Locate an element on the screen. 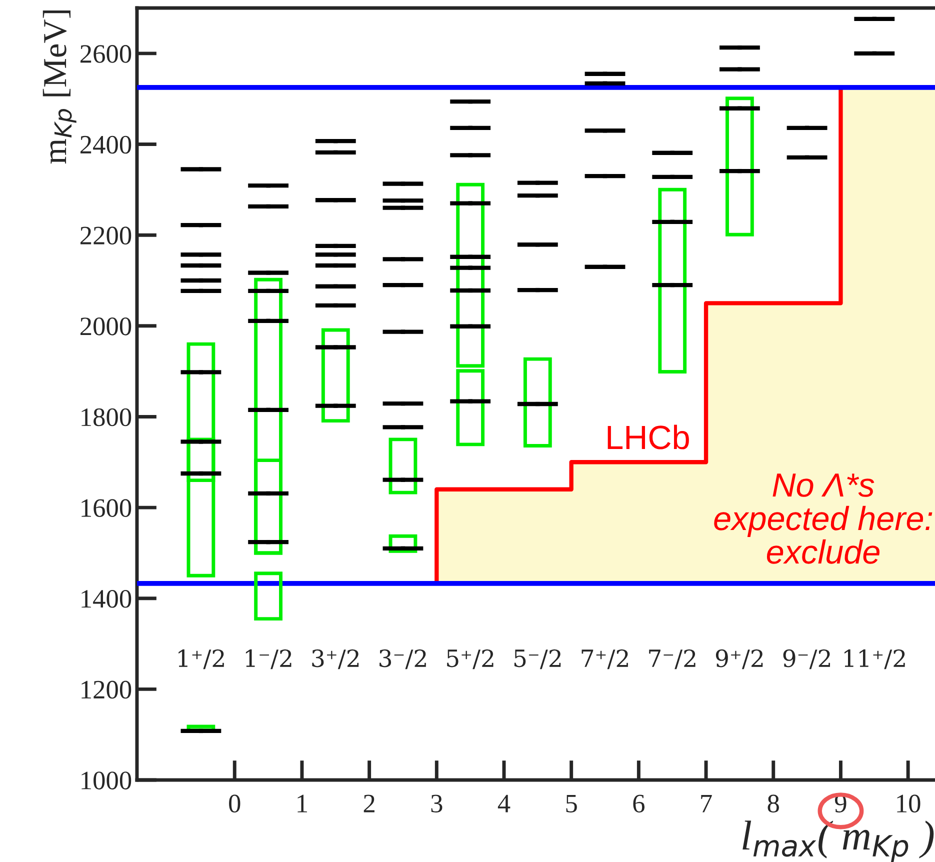  annotation: 9⁻/2 is located at coordinates (806, 659).